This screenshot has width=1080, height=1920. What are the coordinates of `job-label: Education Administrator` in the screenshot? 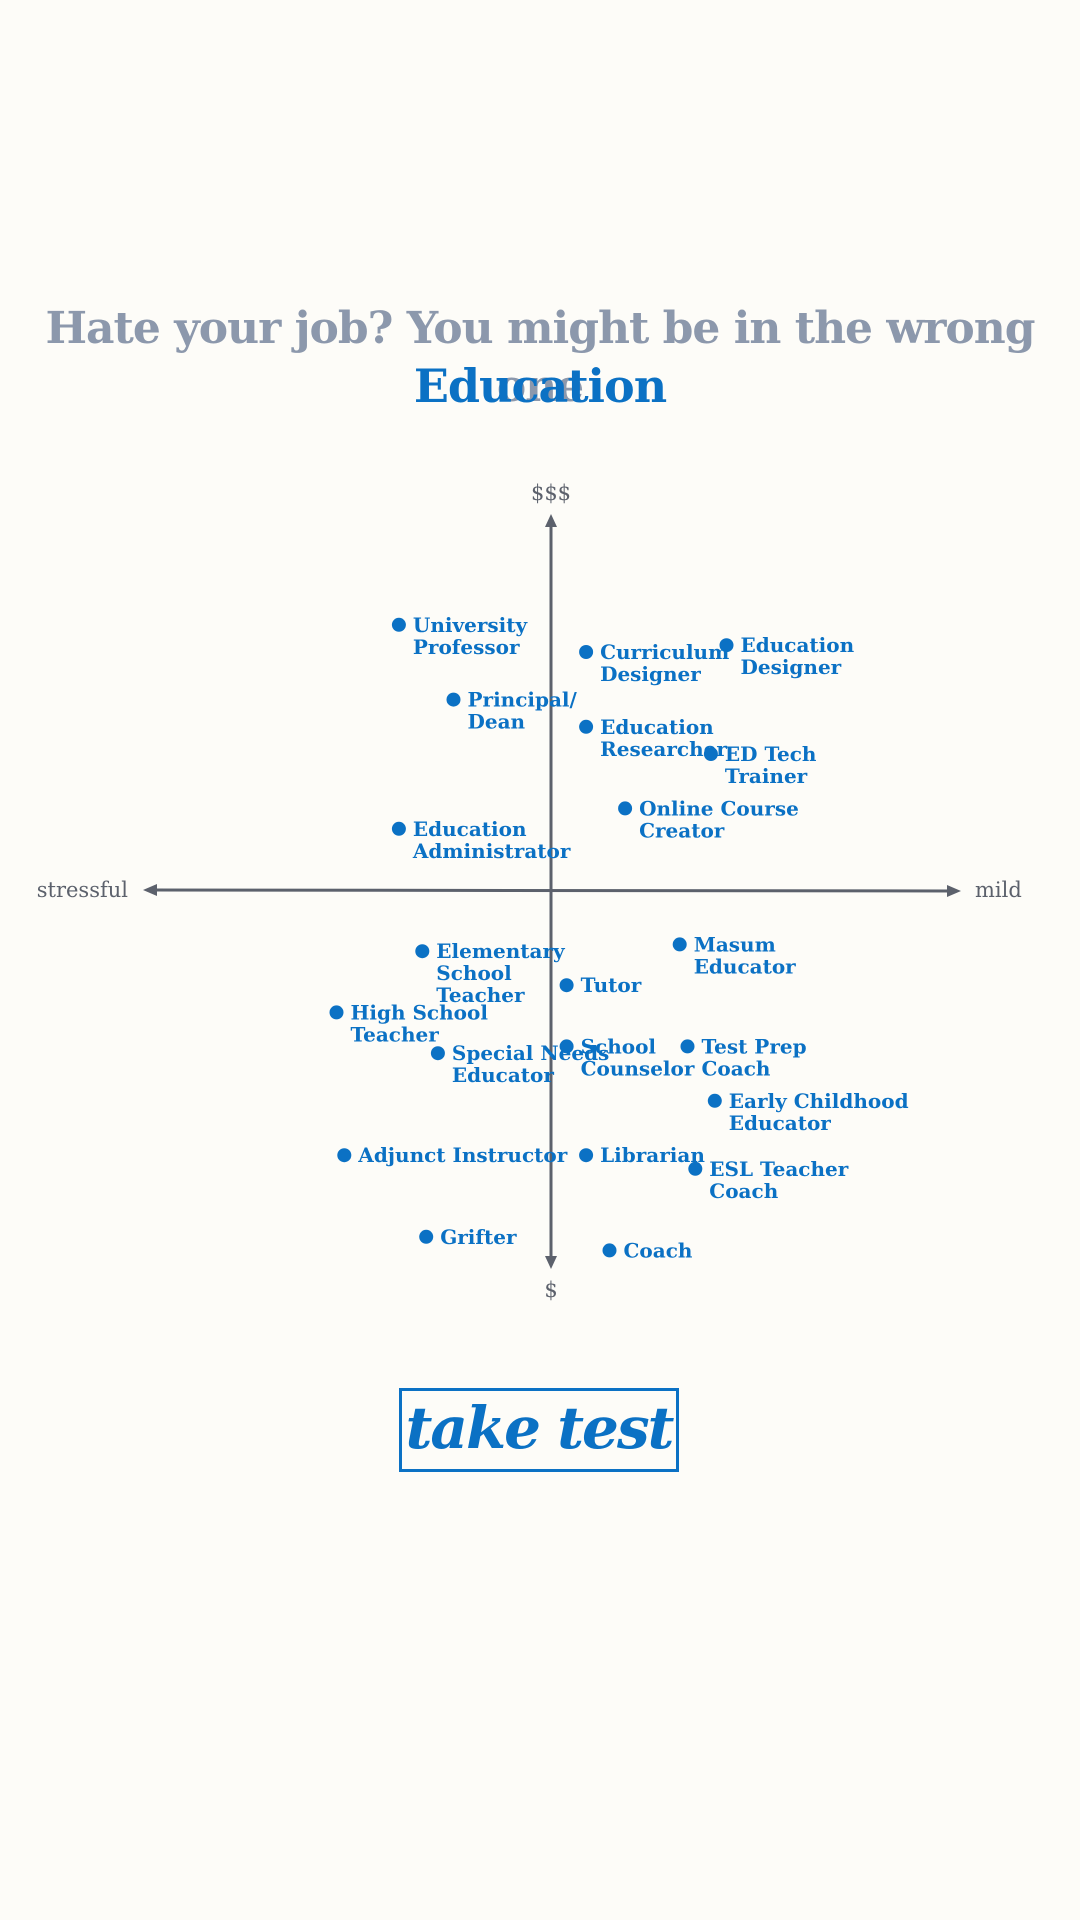 It's located at (491, 840).